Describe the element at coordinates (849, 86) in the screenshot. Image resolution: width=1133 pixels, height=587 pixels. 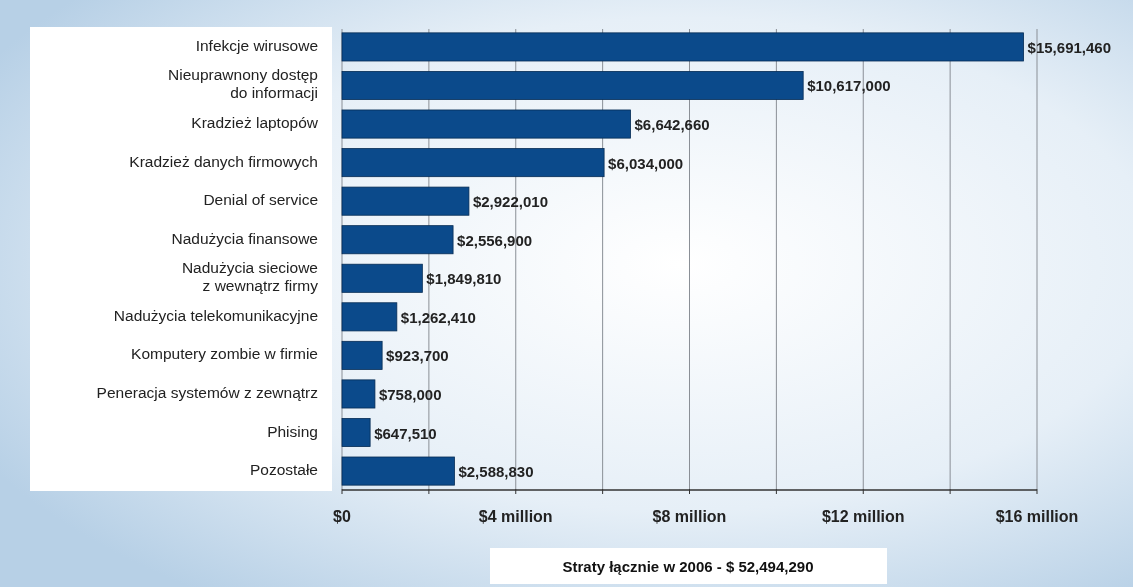
I see `data-label: $10,617,000` at that location.